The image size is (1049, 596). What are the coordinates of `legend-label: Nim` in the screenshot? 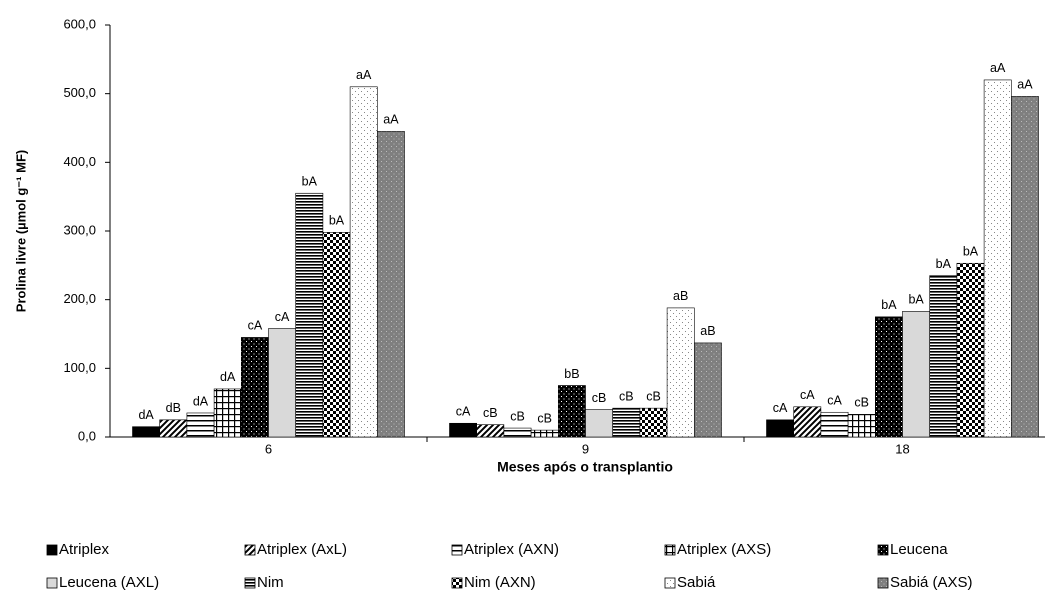 It's located at (270, 582).